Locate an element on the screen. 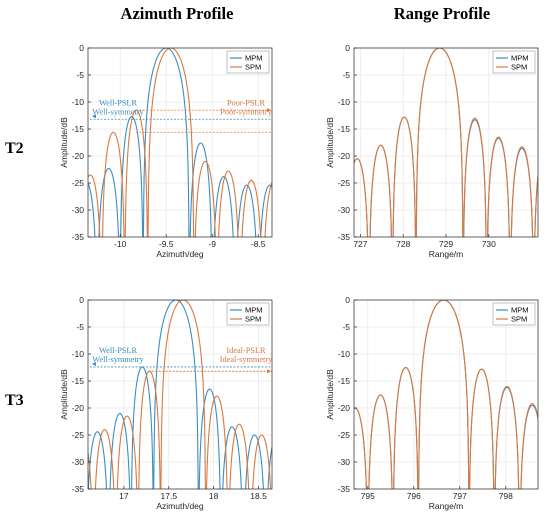 Image resolution: width=550 pixels, height=527 pixels. x-tick-label: 18.5 is located at coordinates (258, 496).